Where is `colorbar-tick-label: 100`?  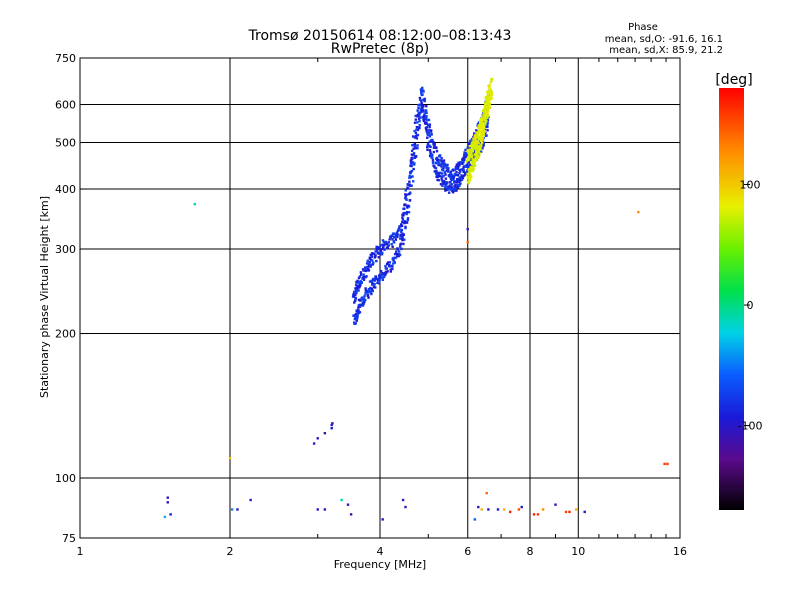
colorbar-tick-label: 100 is located at coordinates (750, 184).